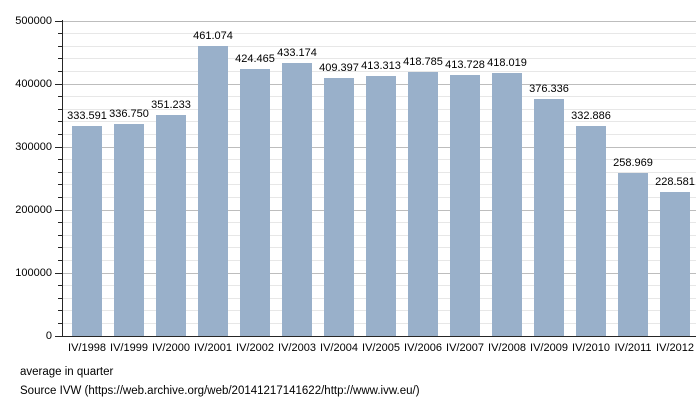 This screenshot has width=700, height=400. Describe the element at coordinates (129, 113) in the screenshot. I see `bar-value-label: 336.750` at that location.